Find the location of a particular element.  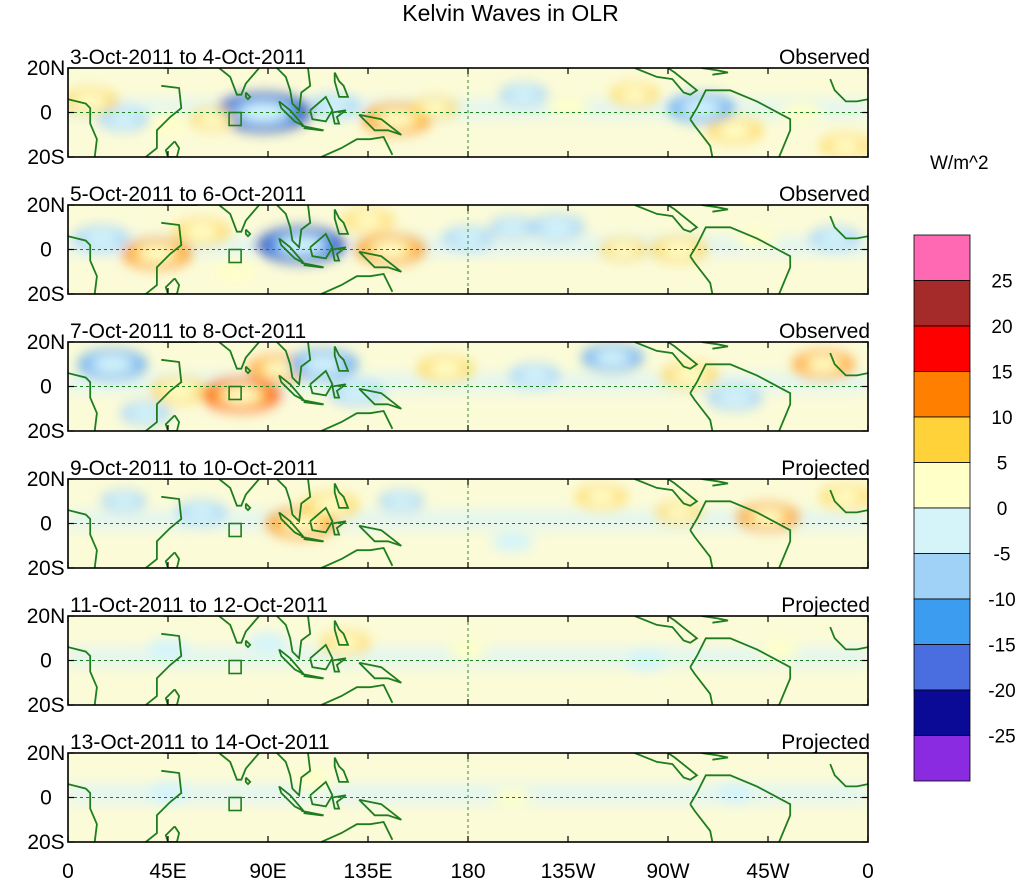

colorbar-label: -10 is located at coordinates (1001, 600).